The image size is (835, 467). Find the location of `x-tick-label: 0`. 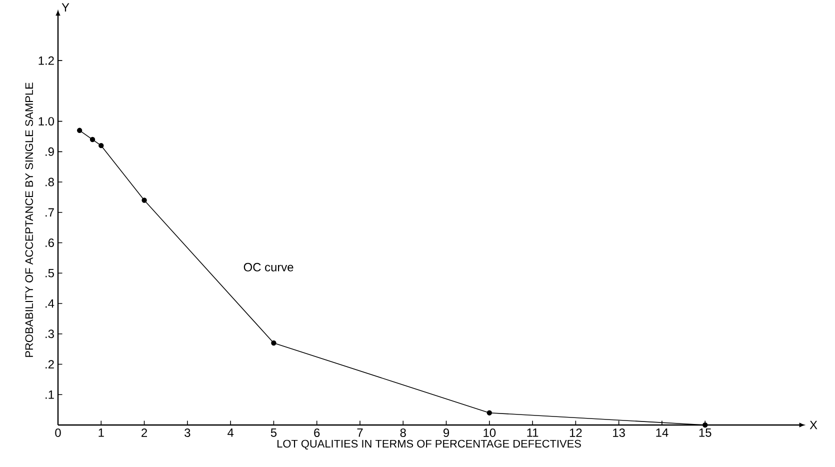

x-tick-label: 0 is located at coordinates (58, 432).